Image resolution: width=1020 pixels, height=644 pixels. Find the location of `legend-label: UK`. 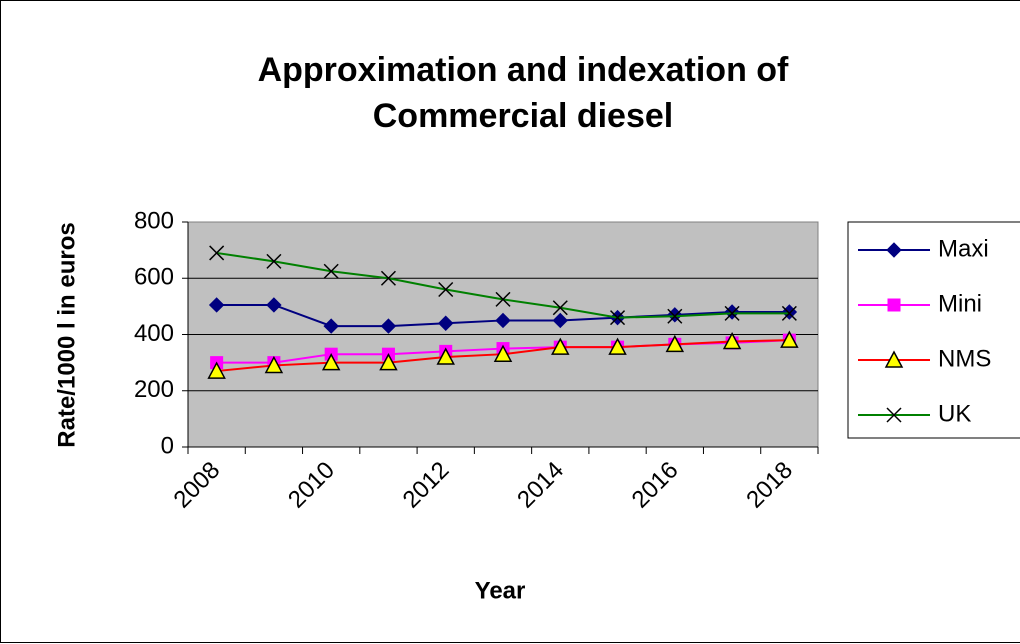

legend-label: UK is located at coordinates (954, 413).